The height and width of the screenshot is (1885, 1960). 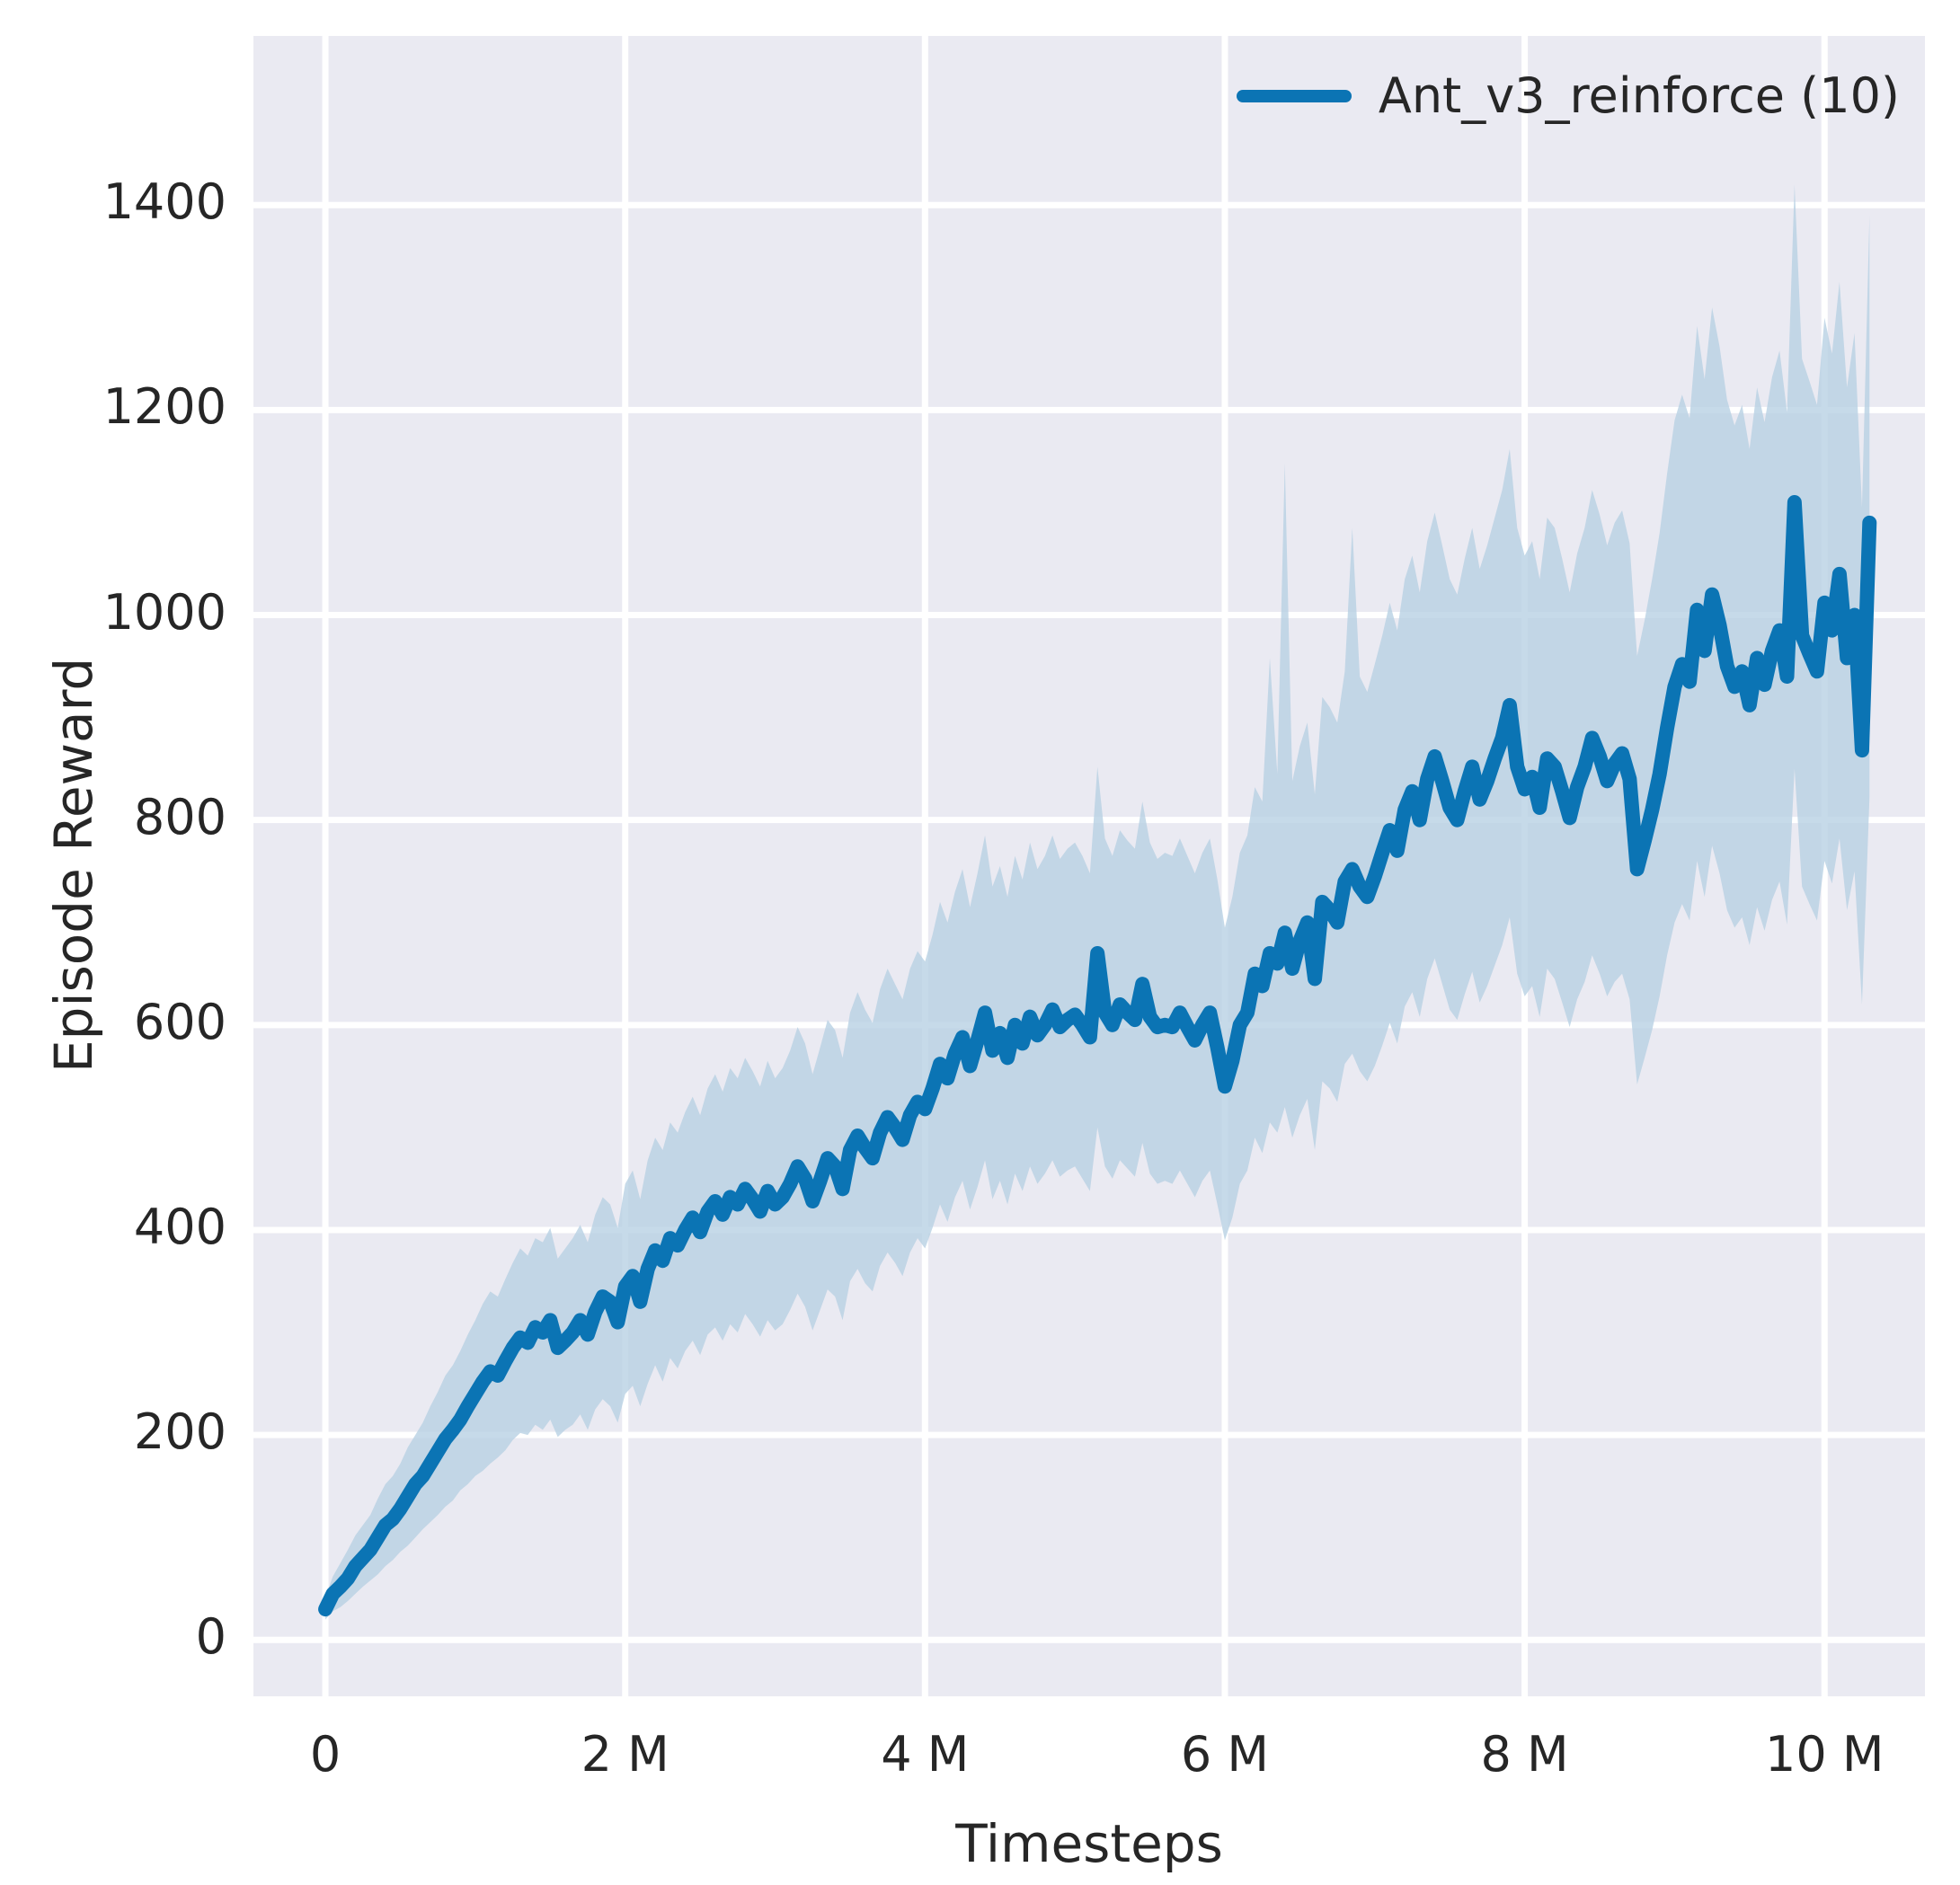 What do you see at coordinates (926, 1754) in the screenshot?
I see `x-tick-label: 4 M` at bounding box center [926, 1754].